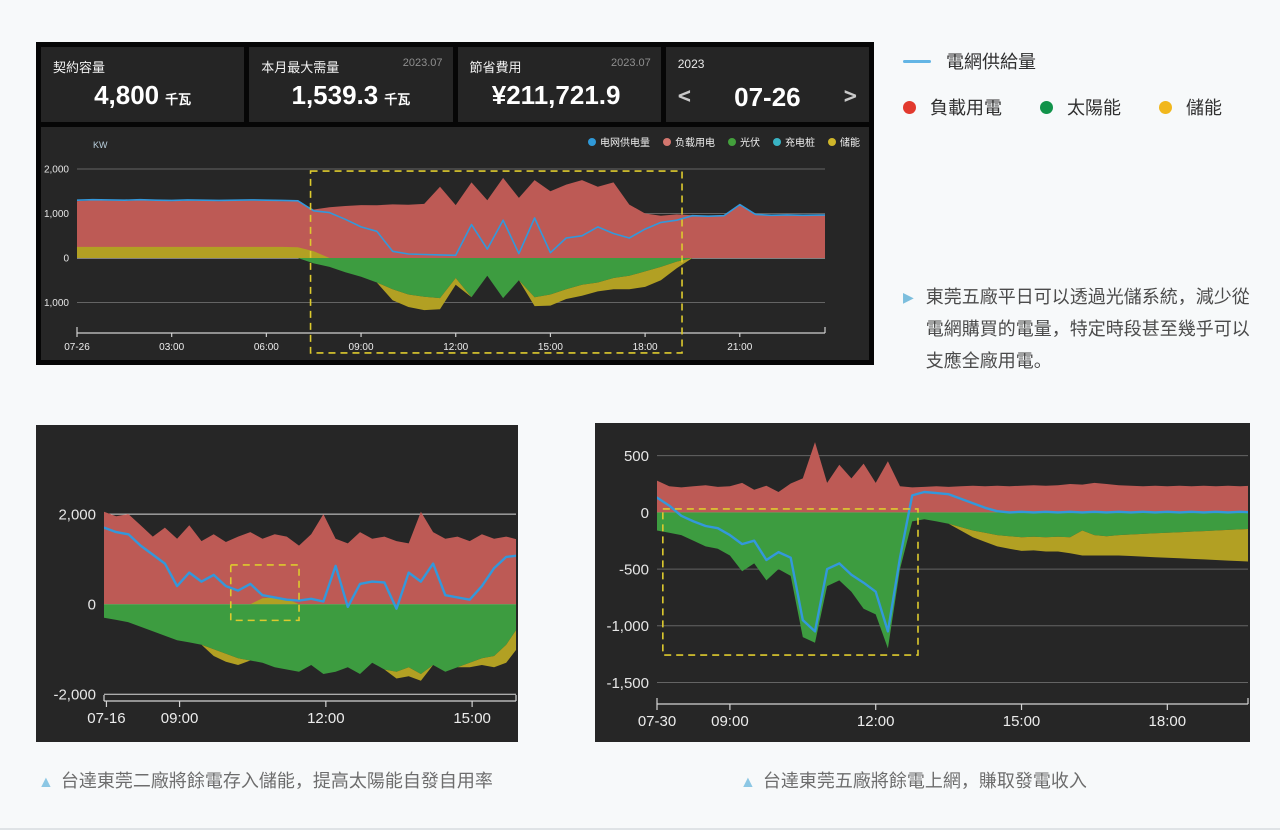 This screenshot has width=1280, height=830. I want to click on prev-day-button: <, so click(684, 96).